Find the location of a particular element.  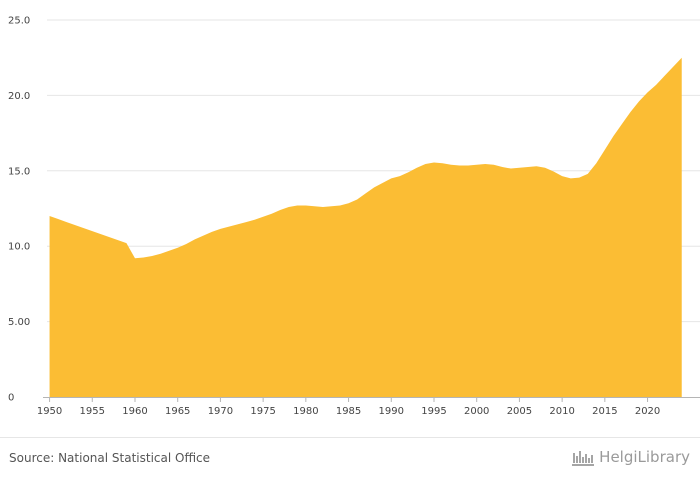

x-tick-label: 1995 is located at coordinates (433, 411).